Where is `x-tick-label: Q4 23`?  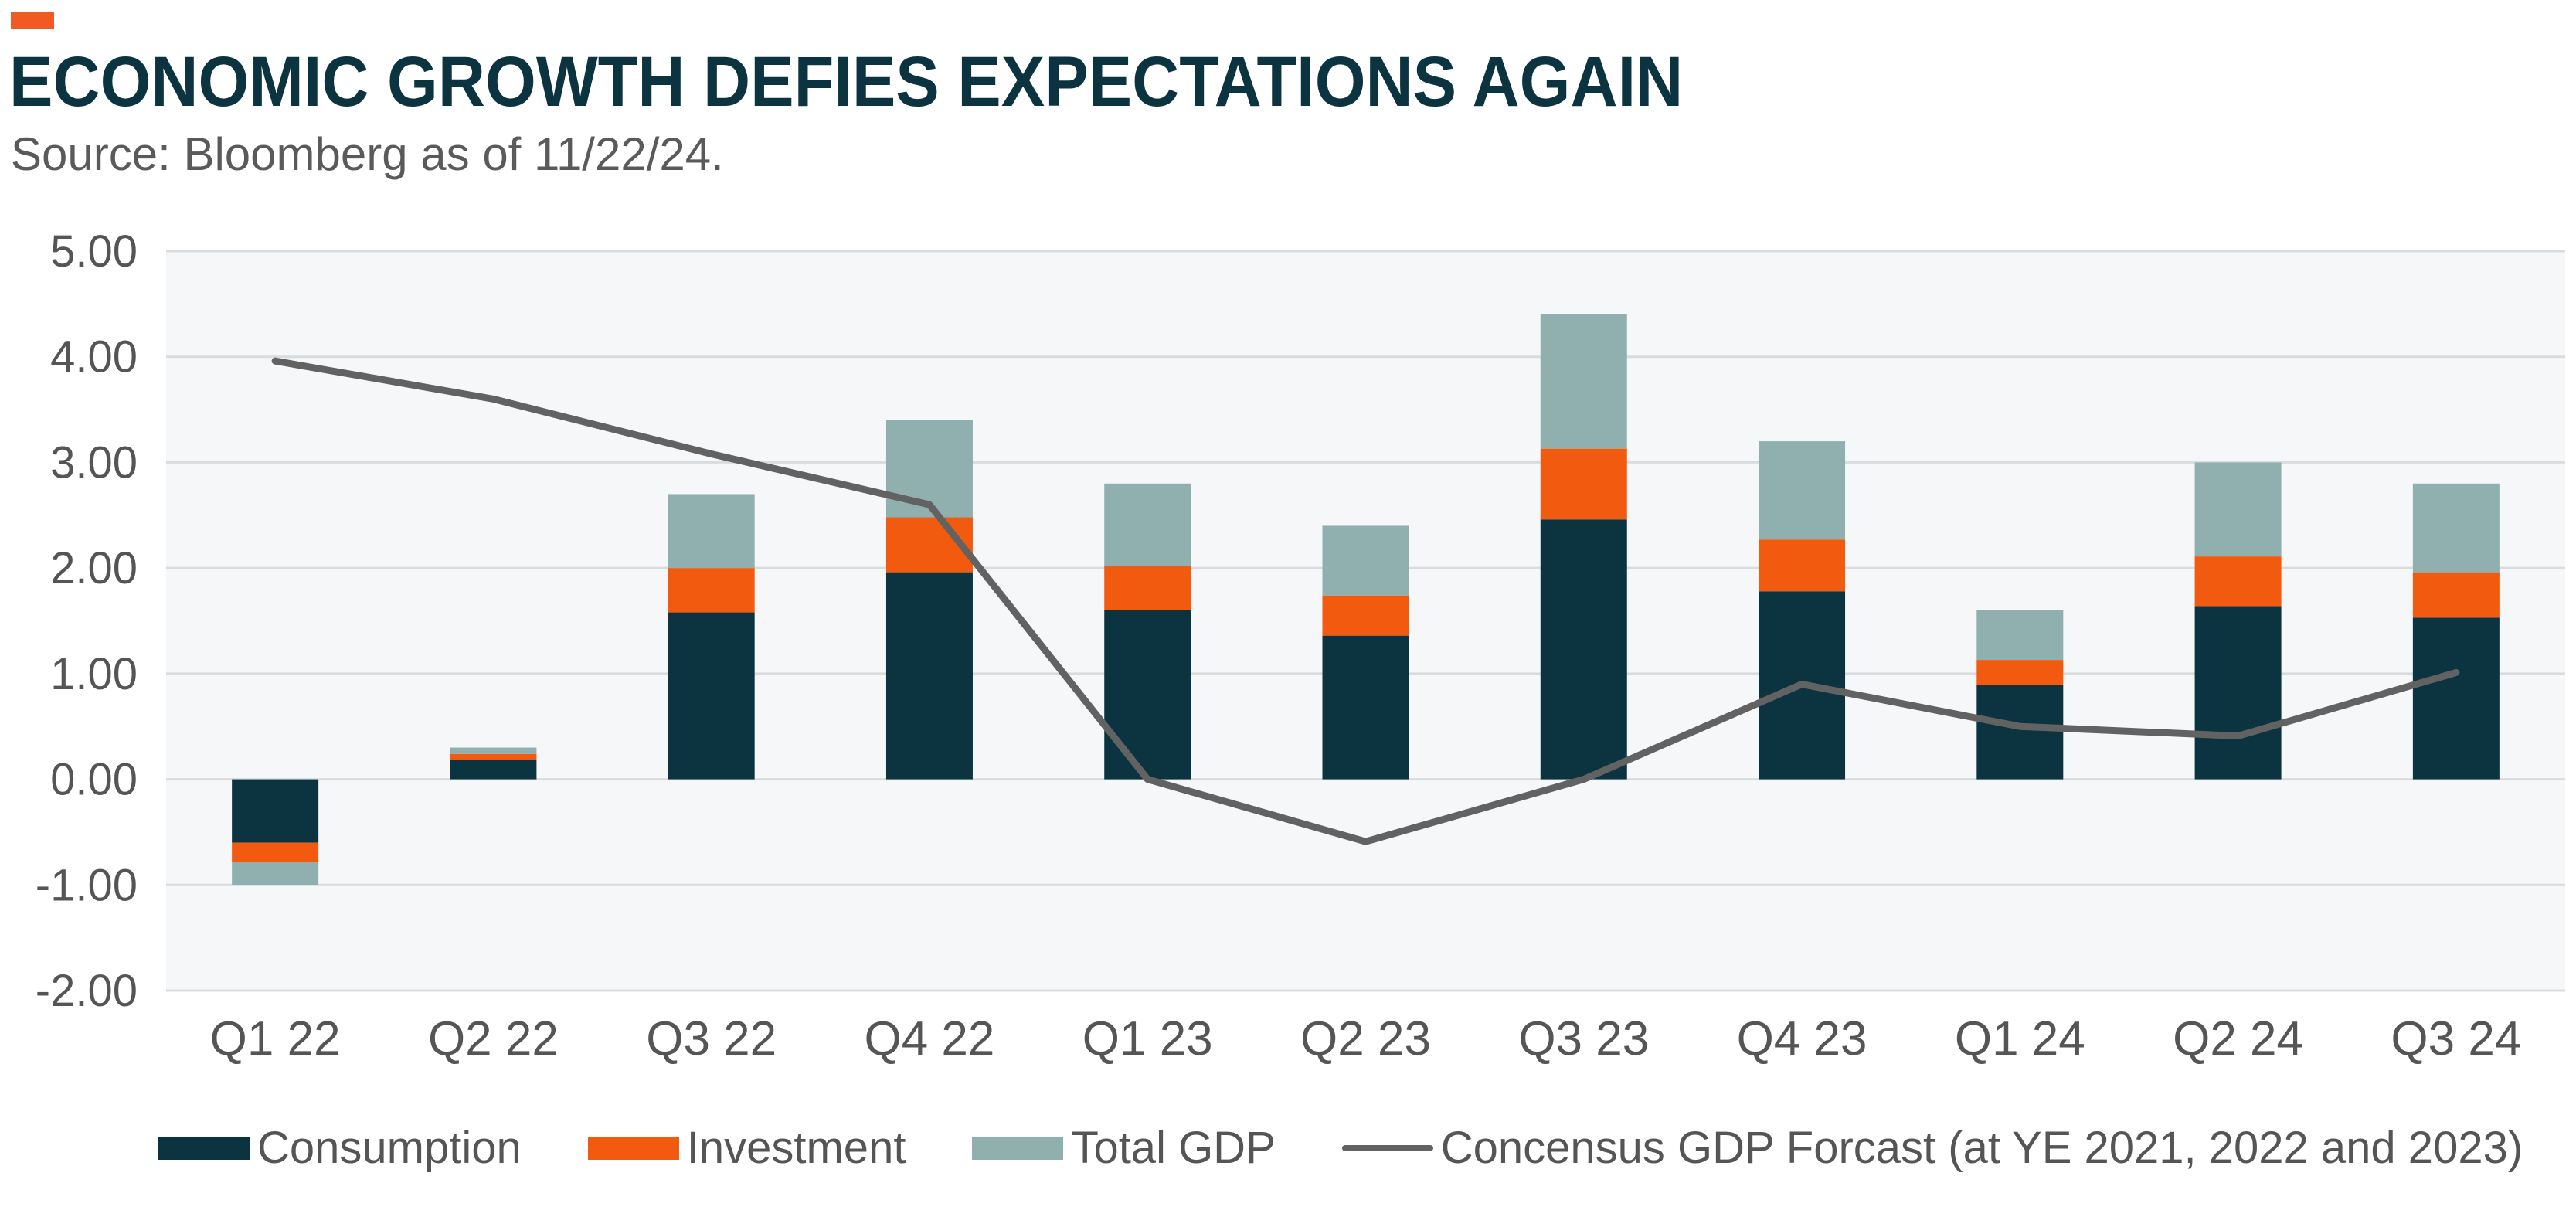 x-tick-label: Q4 23 is located at coordinates (1802, 1039).